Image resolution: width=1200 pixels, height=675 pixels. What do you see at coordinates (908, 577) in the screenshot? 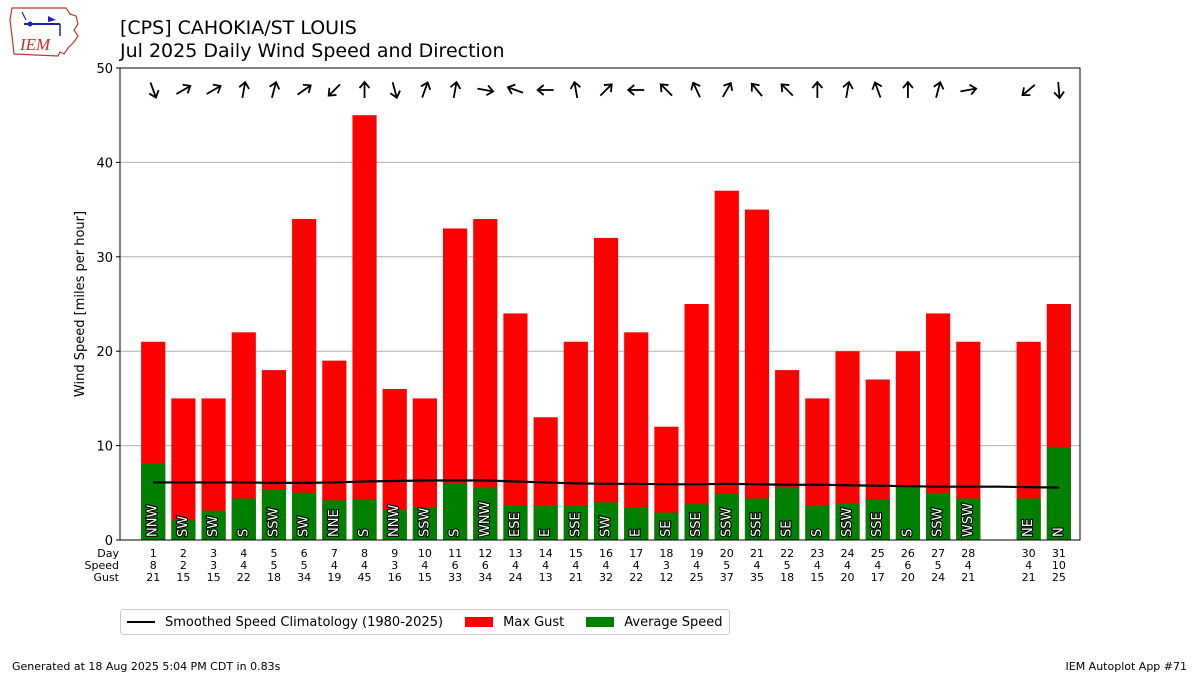
I see `row-value: 20` at bounding box center [908, 577].